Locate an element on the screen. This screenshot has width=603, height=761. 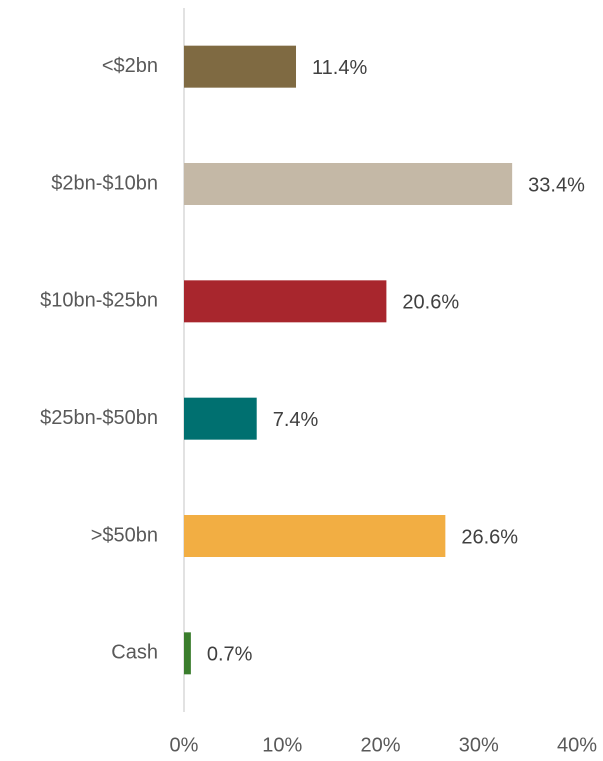
data-label: 0.7% is located at coordinates (230, 655).